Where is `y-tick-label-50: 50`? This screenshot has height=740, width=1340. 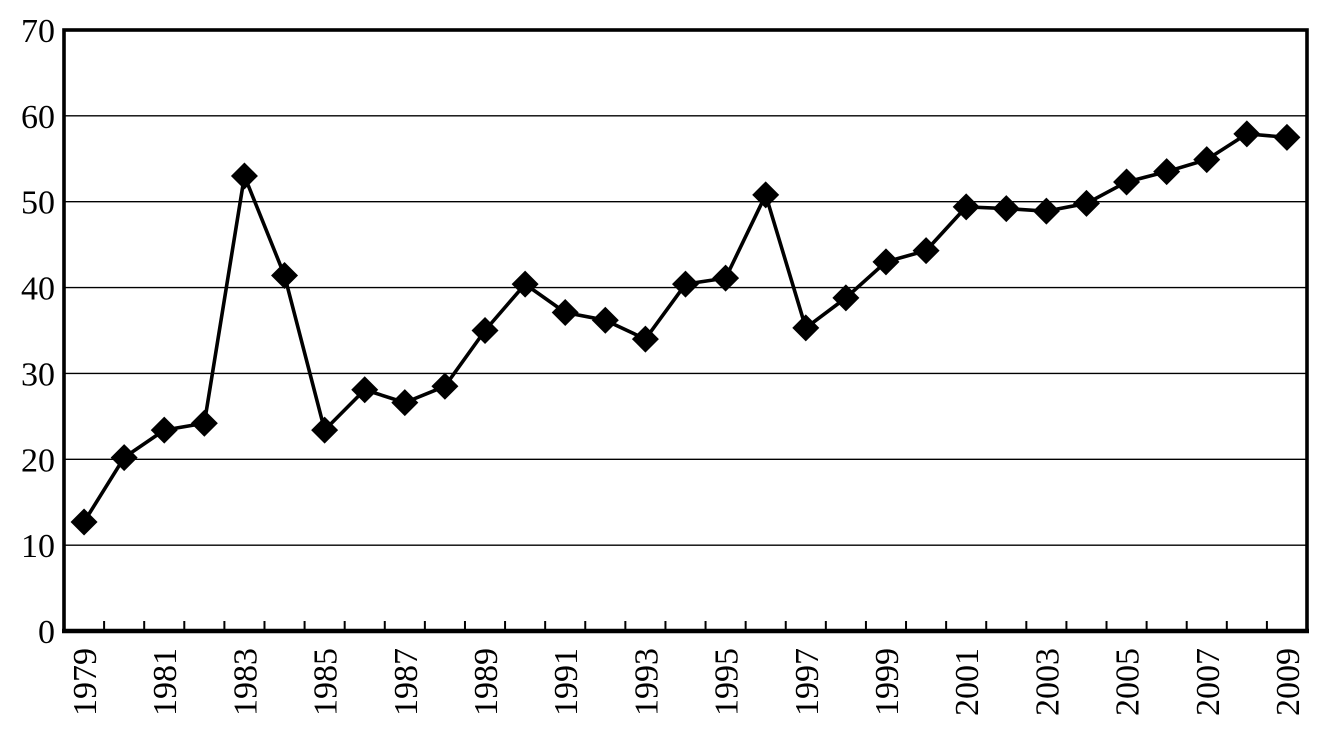 y-tick-label-50: 50 is located at coordinates (38, 203).